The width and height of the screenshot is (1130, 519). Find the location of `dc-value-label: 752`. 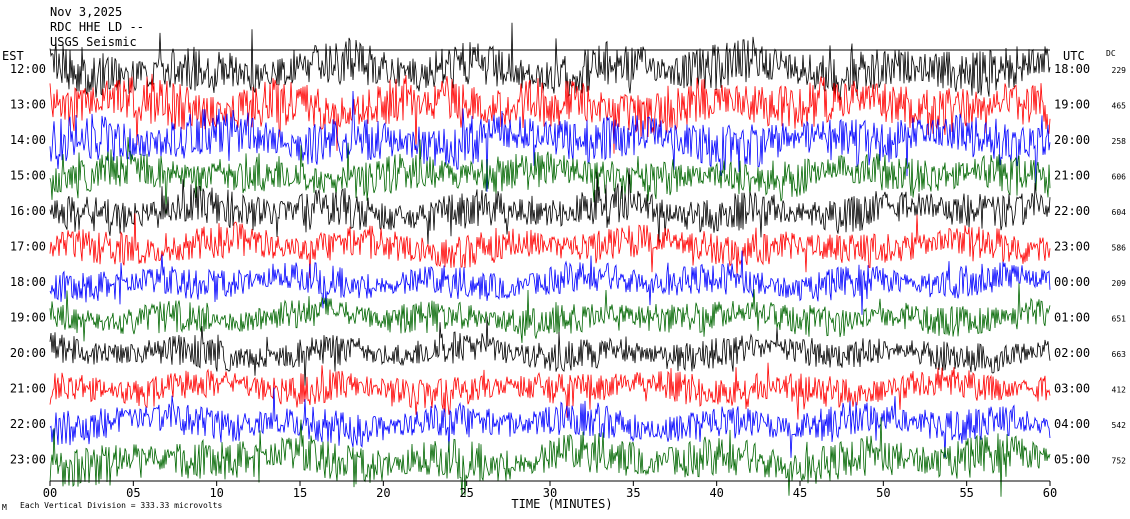

dc-value-label: 752 is located at coordinates (1119, 461).